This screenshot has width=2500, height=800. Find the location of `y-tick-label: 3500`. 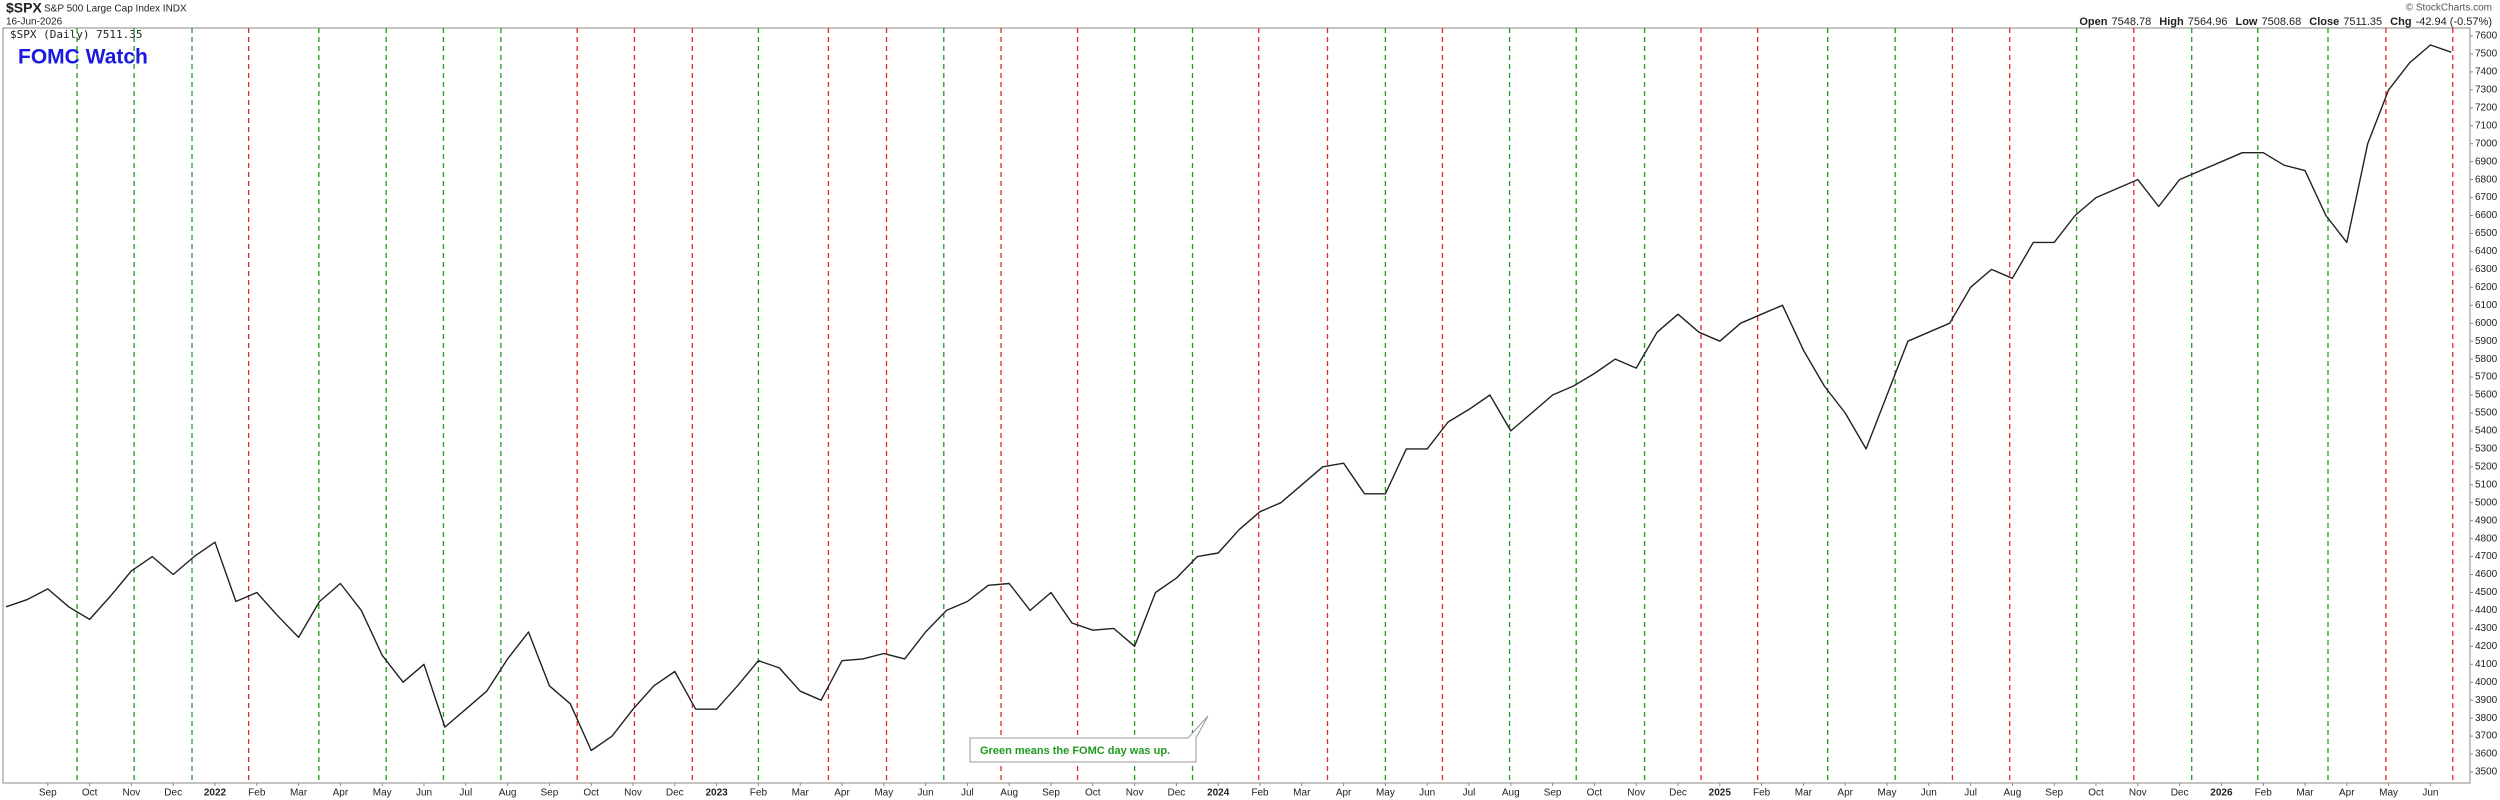

y-tick-label: 3500 is located at coordinates (2486, 772).